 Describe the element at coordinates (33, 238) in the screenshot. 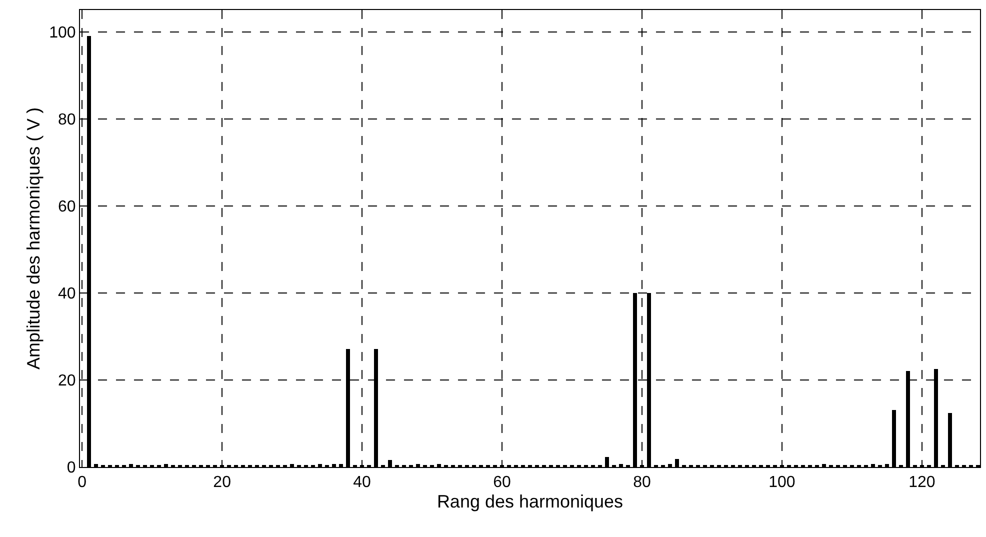

I see `y-axis-title: Amplitude des harmoniques ( V )` at that location.